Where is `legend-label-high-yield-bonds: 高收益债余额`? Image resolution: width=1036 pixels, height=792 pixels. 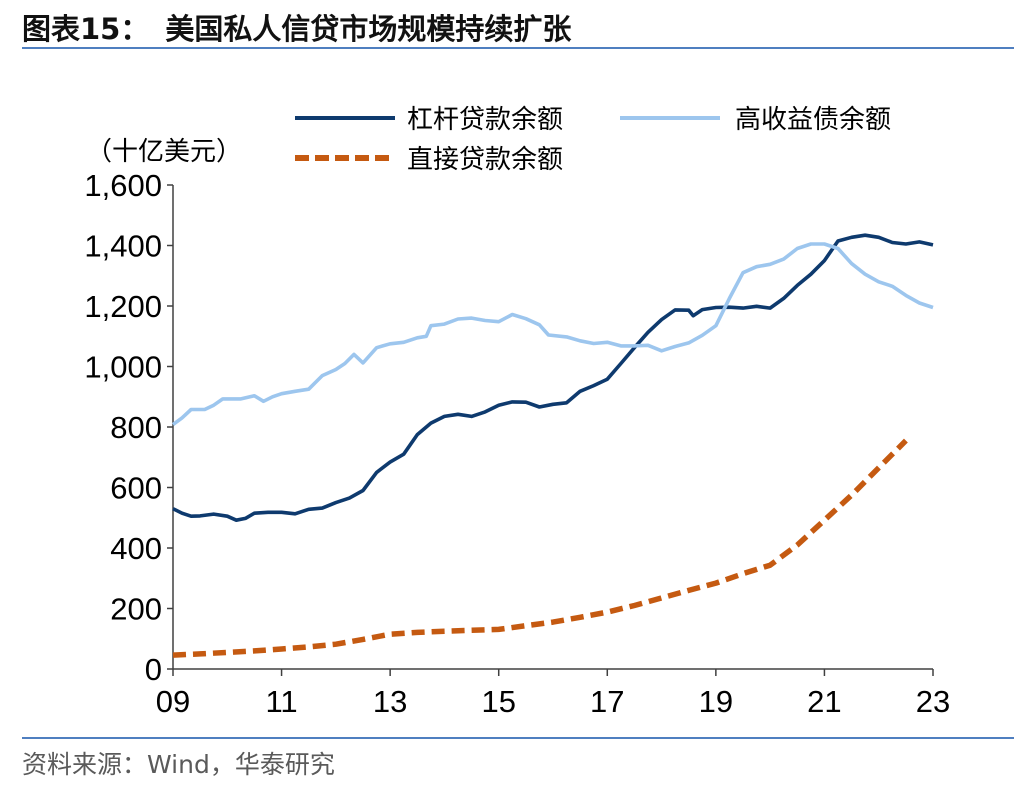
legend-label-high-yield-bonds: 高收益债余额 is located at coordinates (813, 120).